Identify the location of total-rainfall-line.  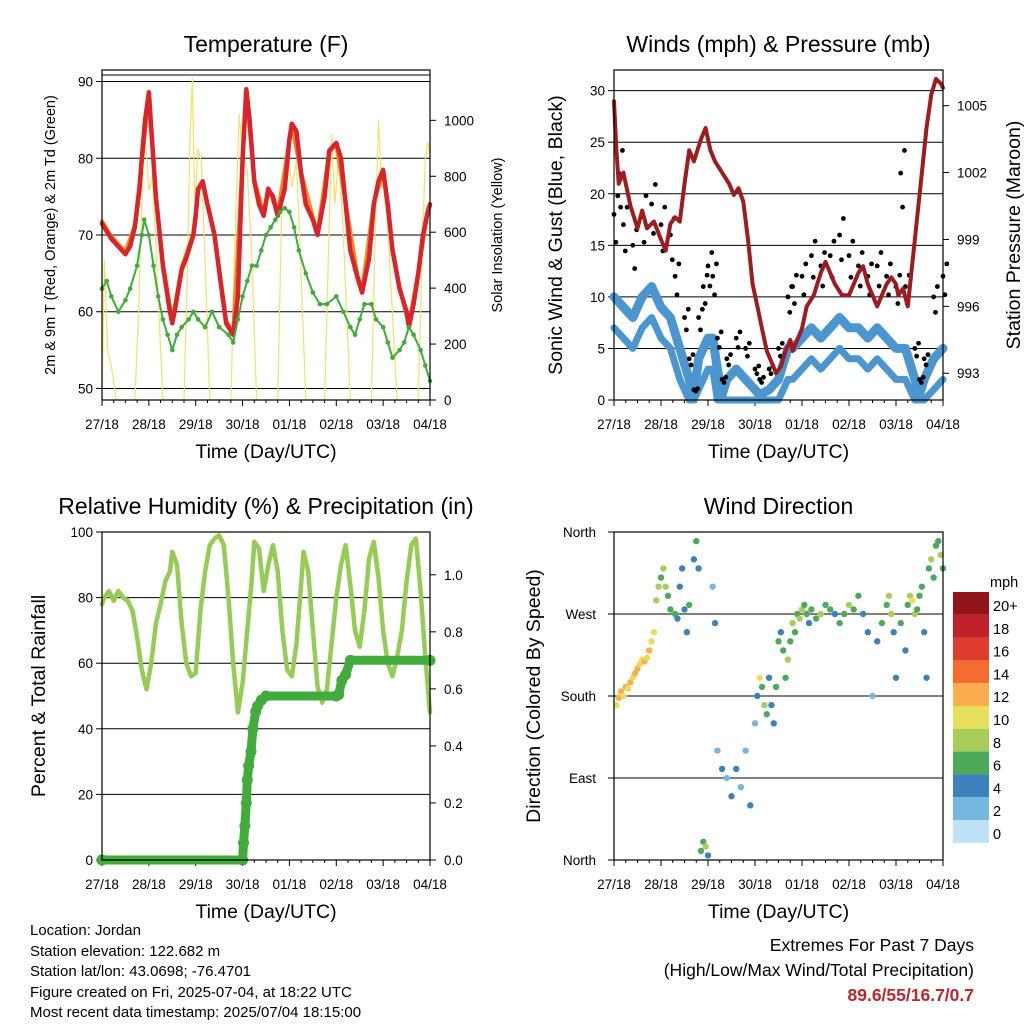
(266, 760).